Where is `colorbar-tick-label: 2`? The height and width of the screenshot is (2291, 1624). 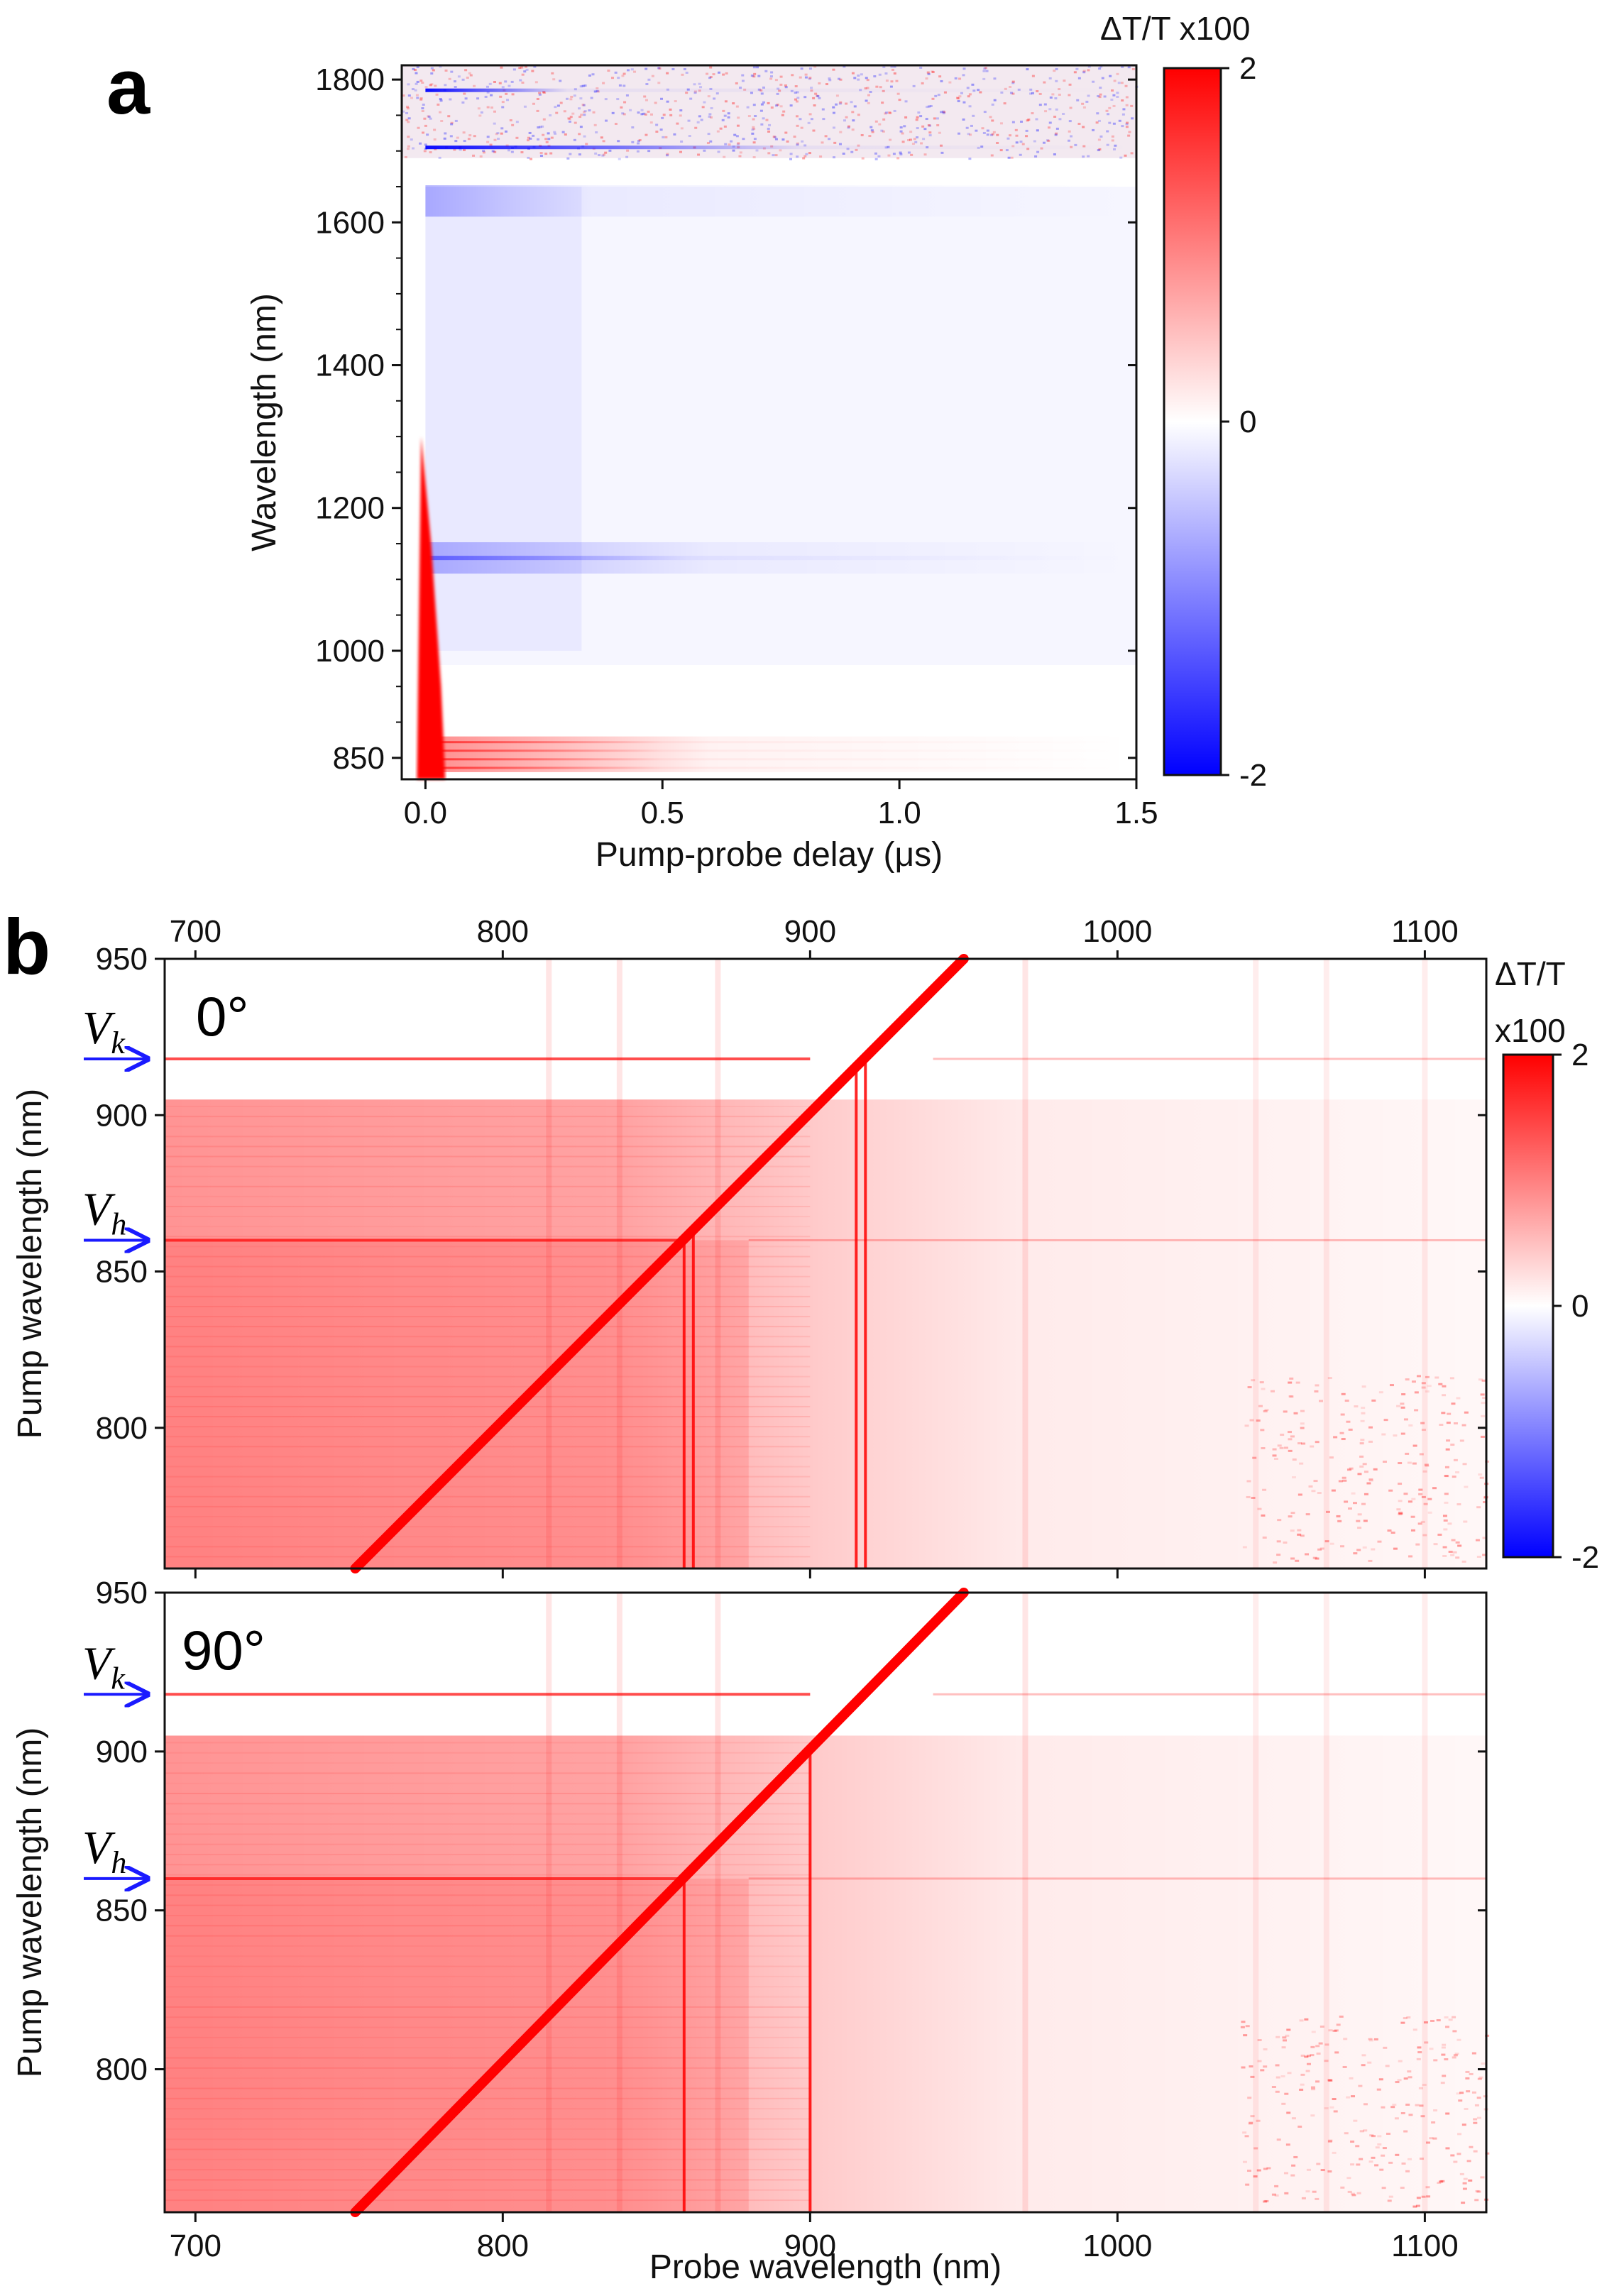
colorbar-tick-label: 2 is located at coordinates (1580, 1055).